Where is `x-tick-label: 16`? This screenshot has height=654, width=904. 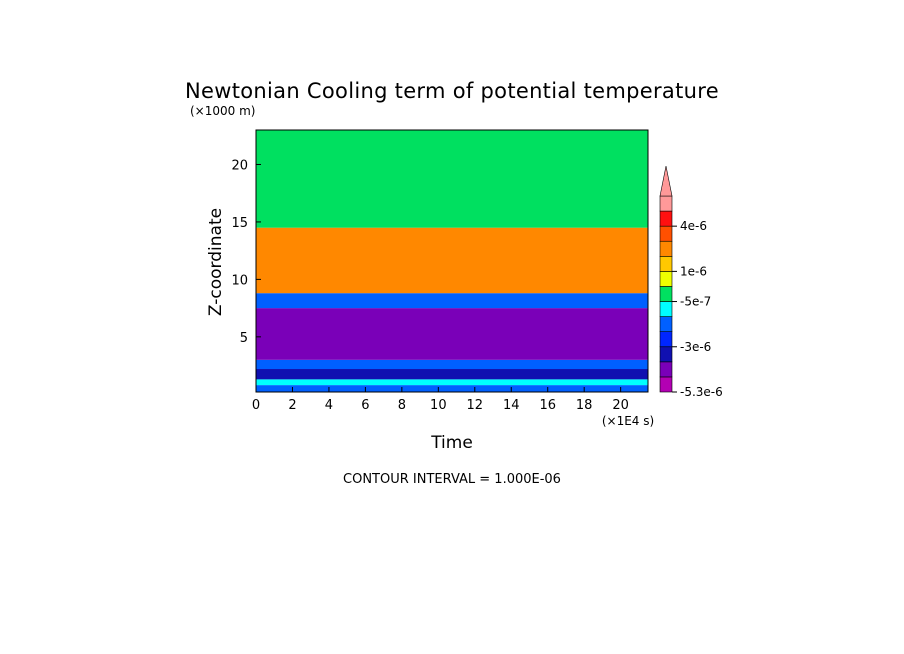
x-tick-label: 16 is located at coordinates (547, 405).